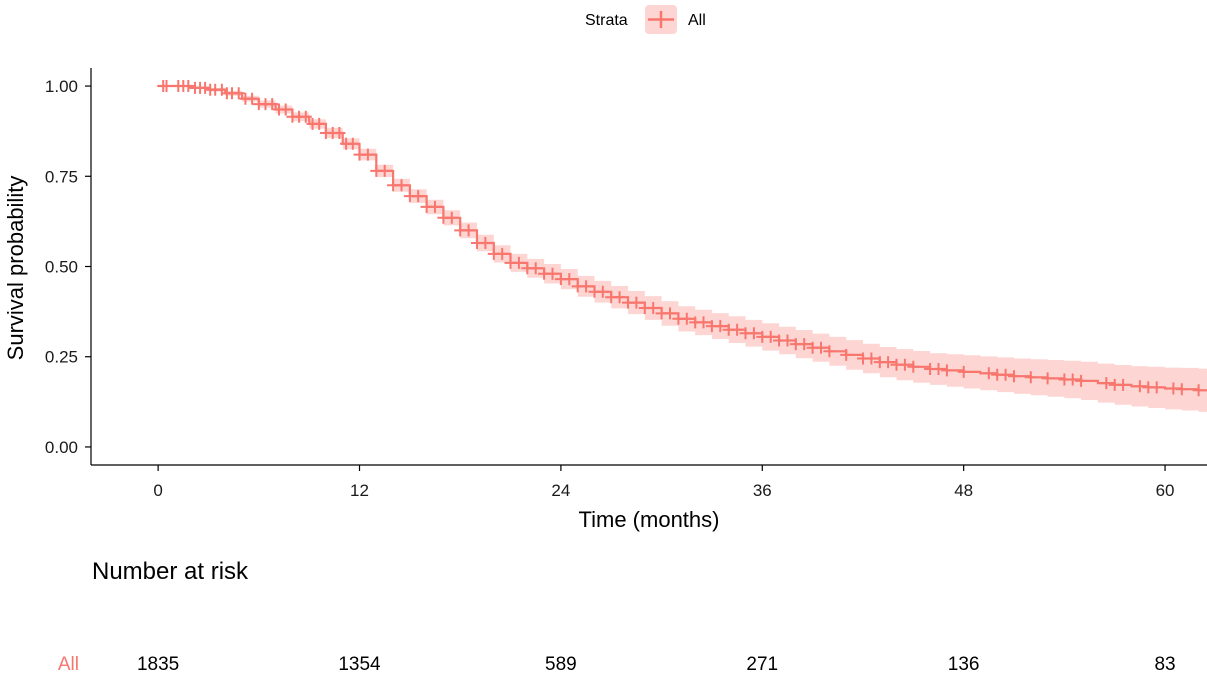 Image resolution: width=1207 pixels, height=674 pixels. Describe the element at coordinates (762, 490) in the screenshot. I see `x-tick-label: 36` at that location.